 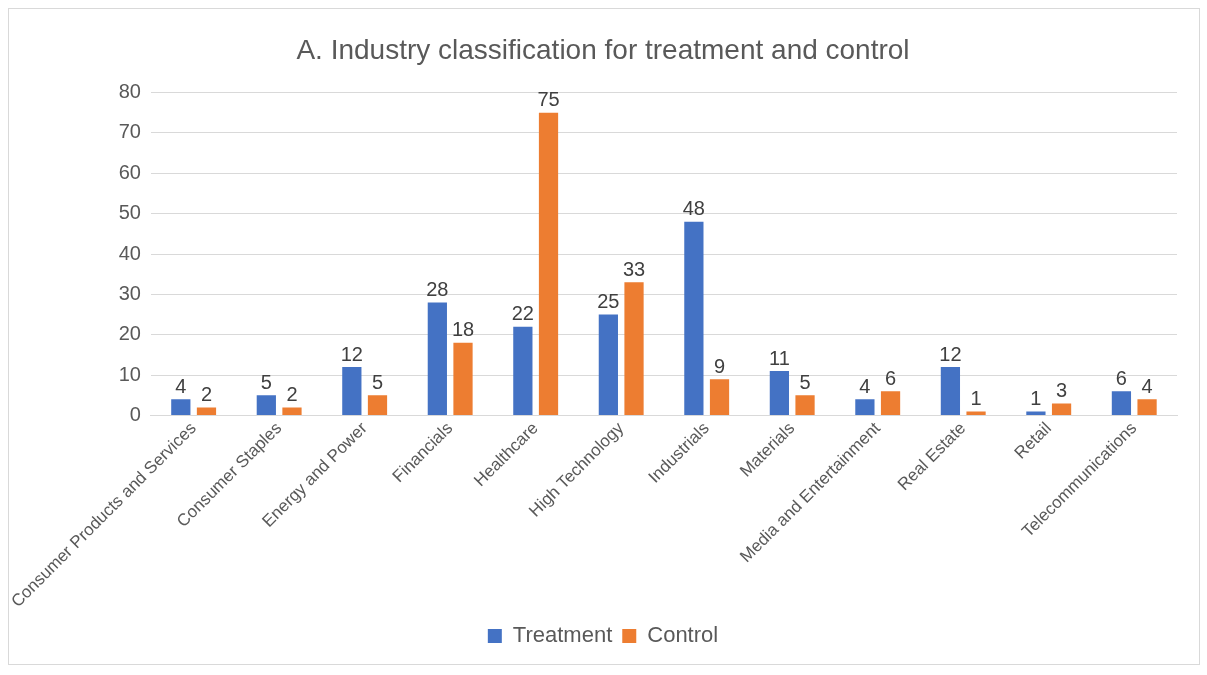 What do you see at coordinates (719, 365) in the screenshot?
I see `data-label: 9` at bounding box center [719, 365].